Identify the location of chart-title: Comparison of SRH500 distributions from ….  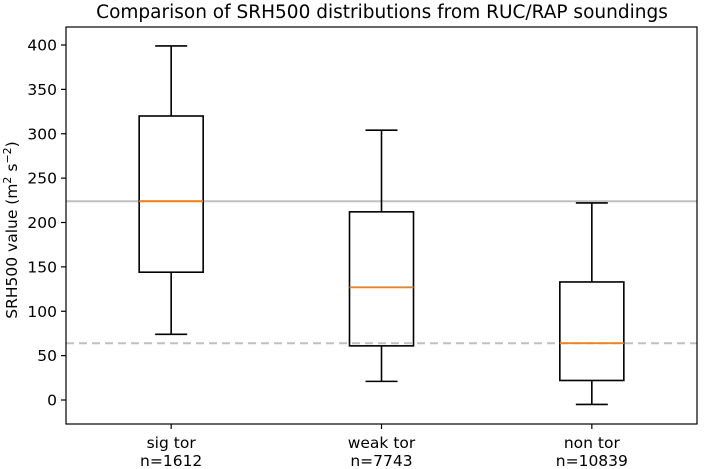
(382, 12).